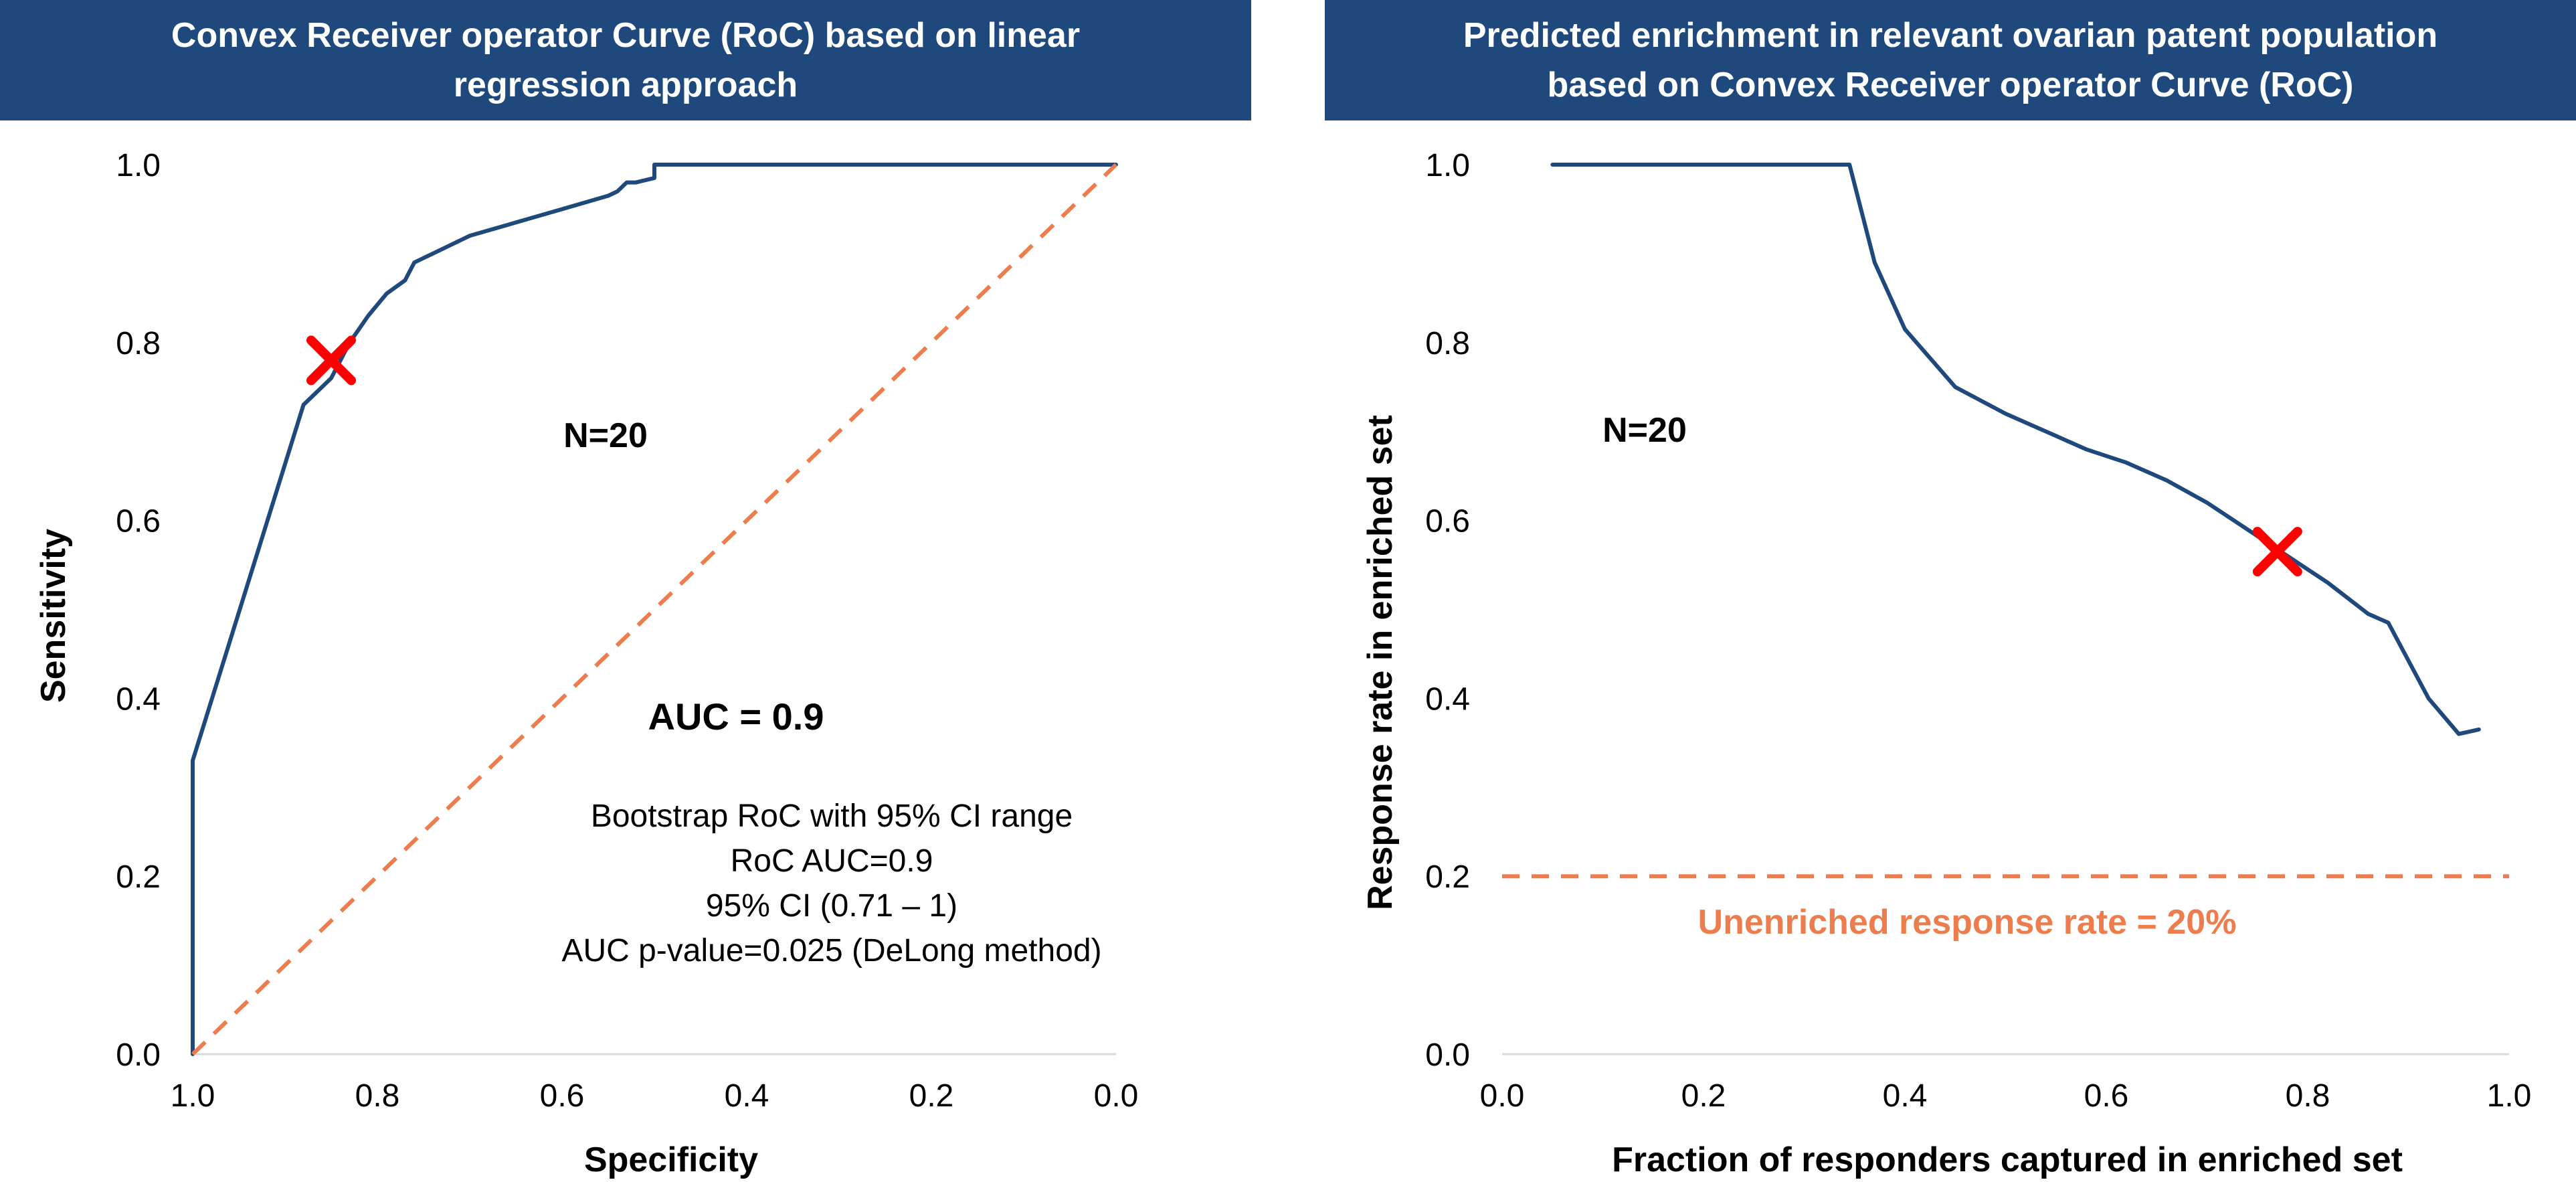  What do you see at coordinates (53, 616) in the screenshot?
I see `roc-ylabel: Sensitivity` at bounding box center [53, 616].